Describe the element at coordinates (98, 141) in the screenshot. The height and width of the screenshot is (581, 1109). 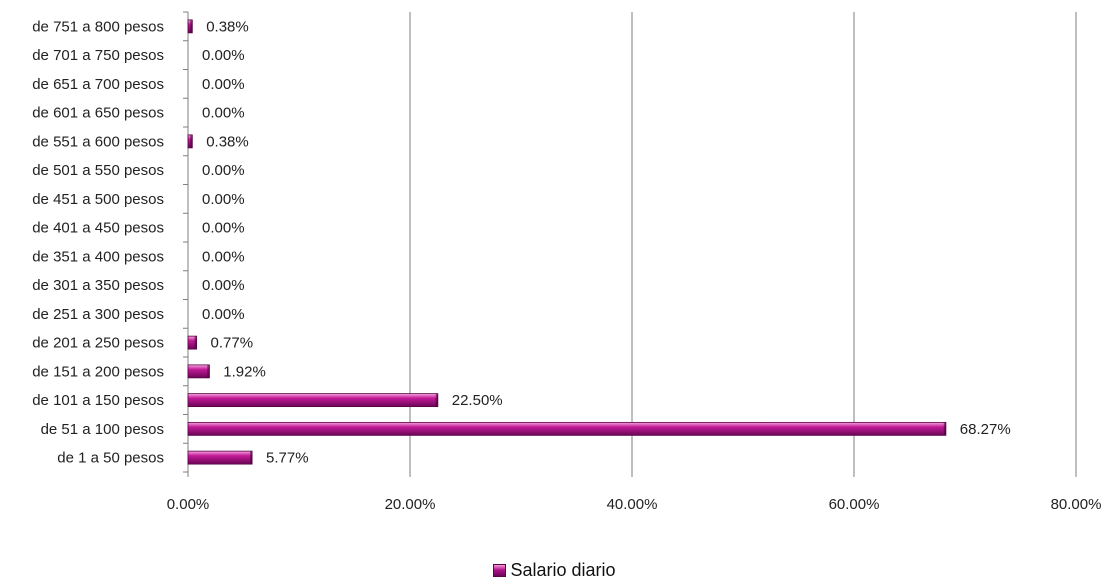
I see `category-label: de 551 a 600 pesos` at that location.